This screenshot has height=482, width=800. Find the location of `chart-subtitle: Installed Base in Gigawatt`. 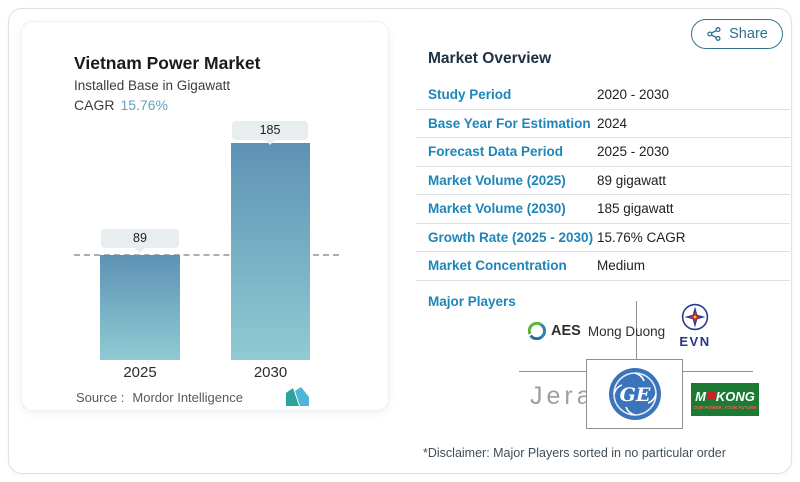

chart-subtitle: Installed Base in Gigawatt is located at coordinates (152, 85).